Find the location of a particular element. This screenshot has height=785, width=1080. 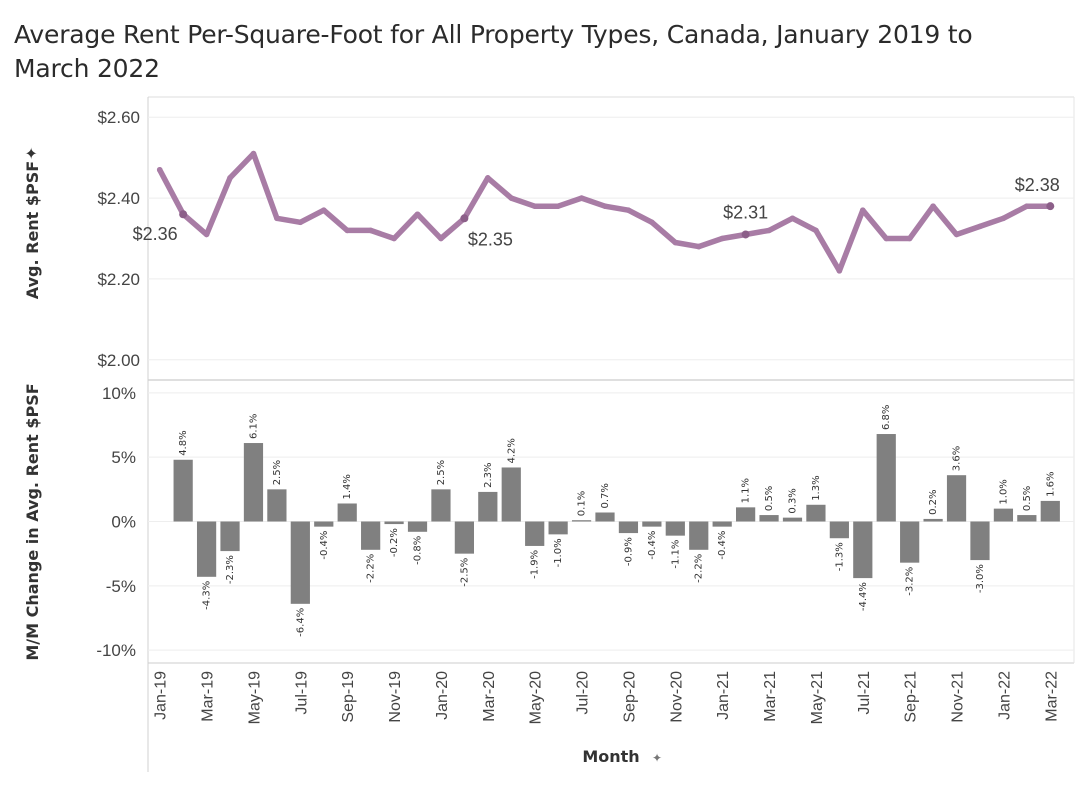

x-tick-label: Jul-20 is located at coordinates (583, 693).